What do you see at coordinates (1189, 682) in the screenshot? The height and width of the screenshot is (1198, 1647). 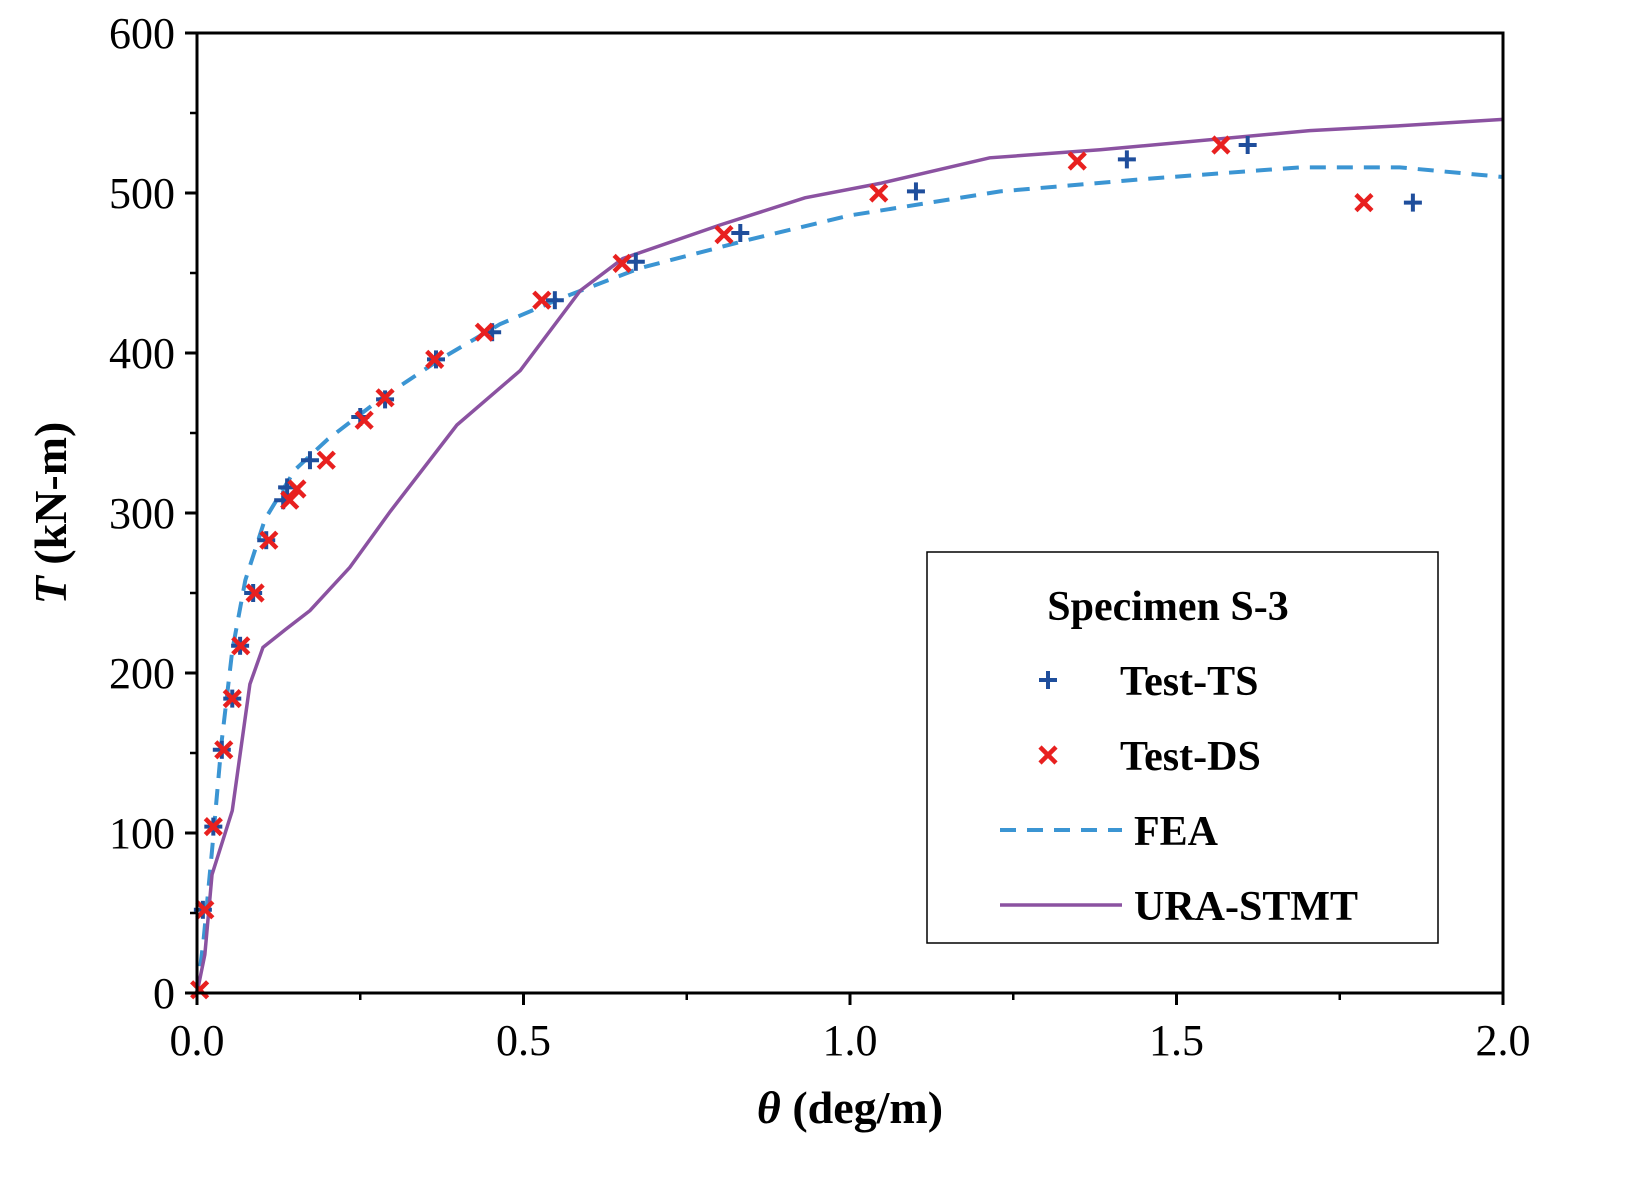 I see `legend-label-test-ts: Test-TS` at bounding box center [1189, 682].